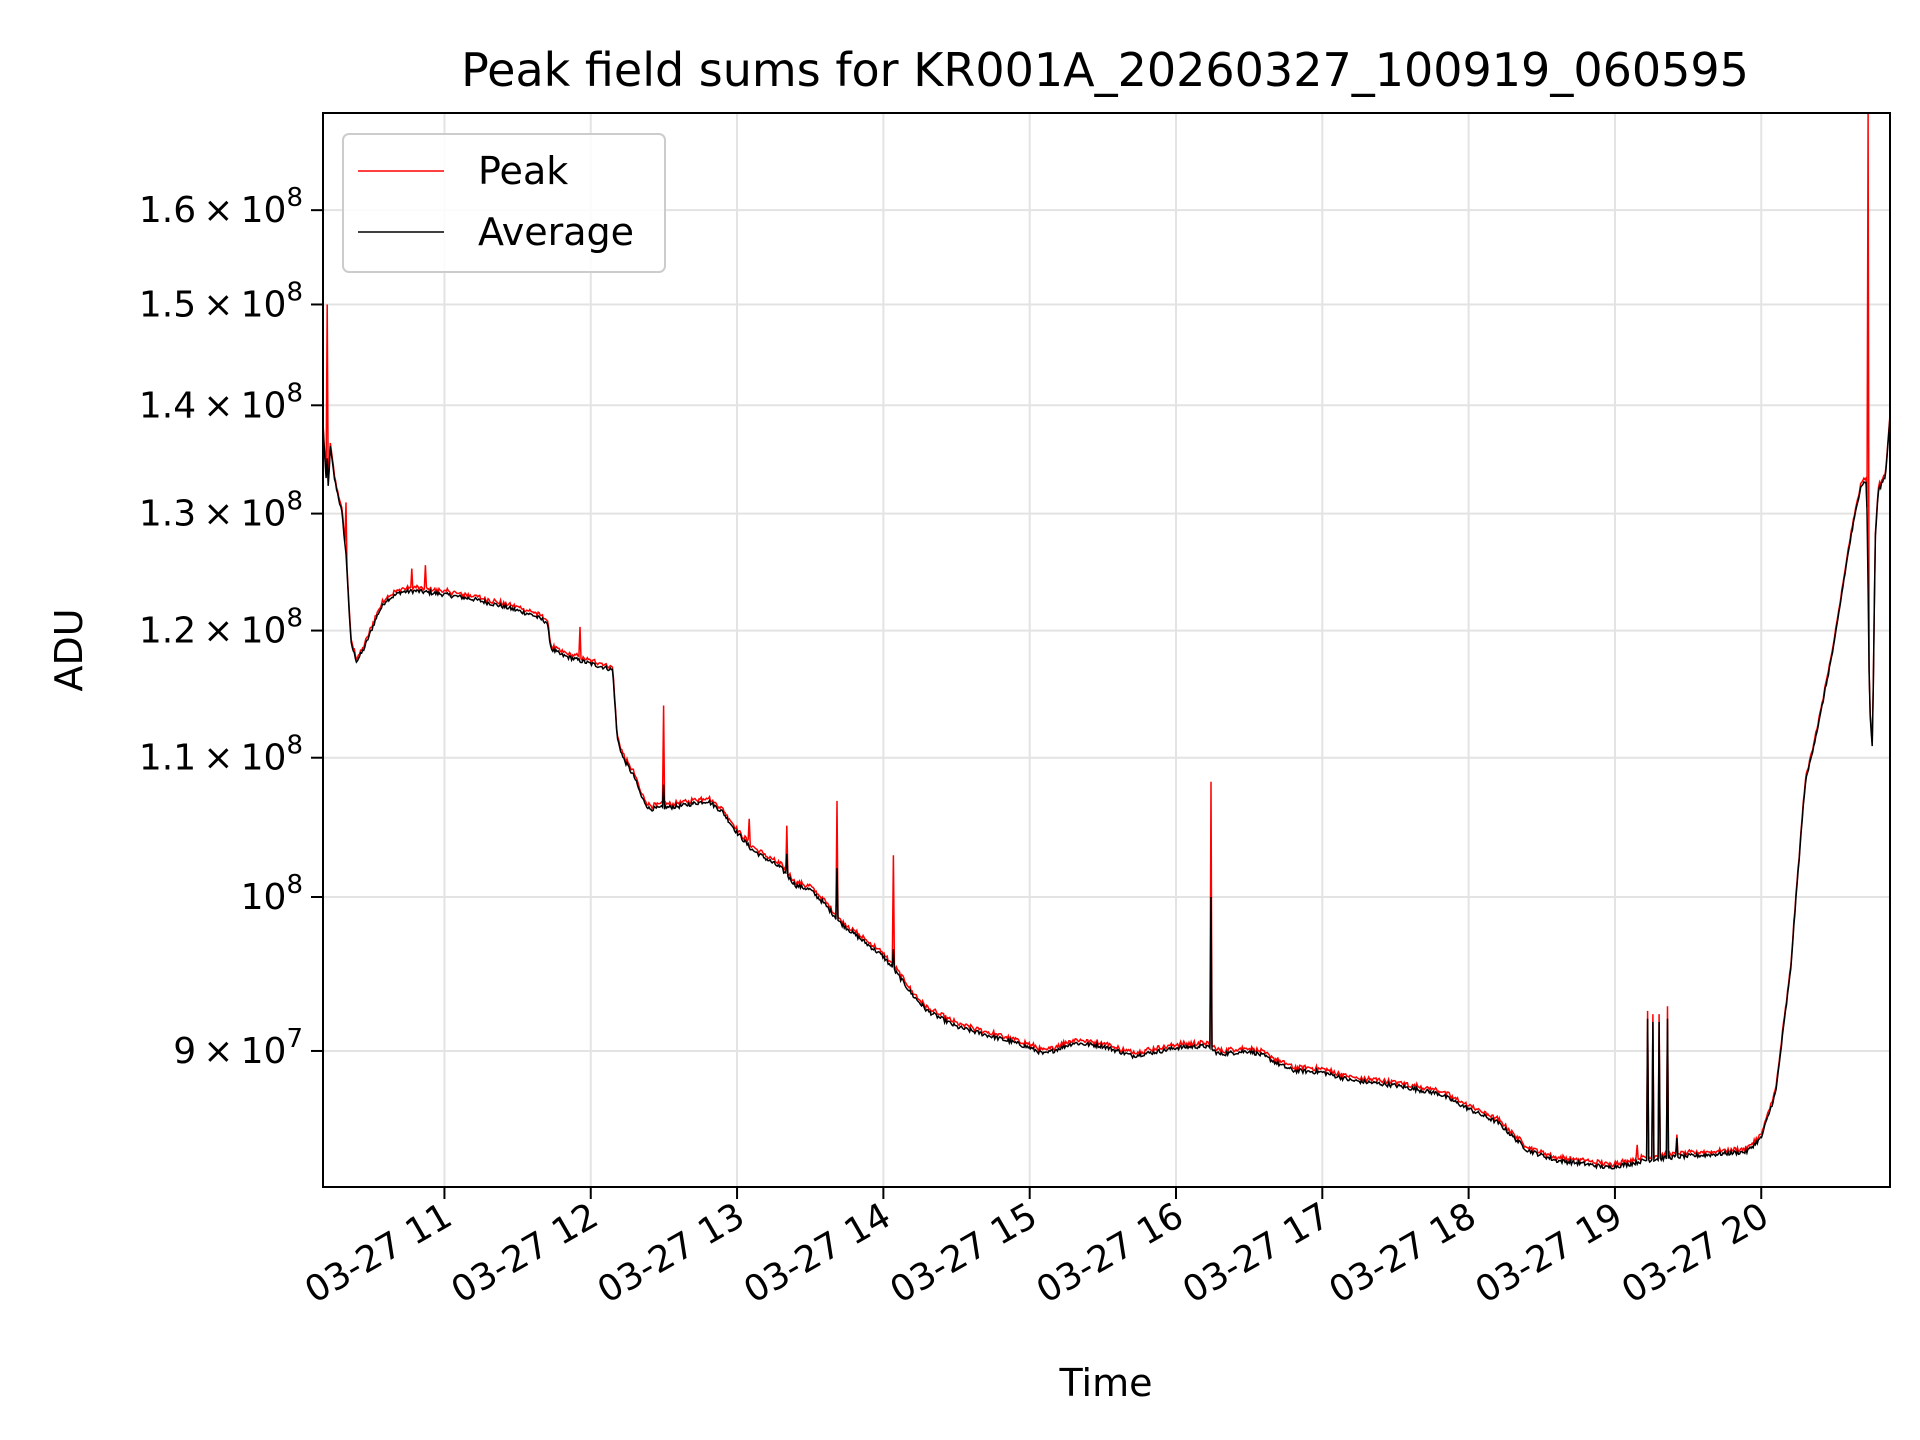 Image resolution: width=1920 pixels, height=1440 pixels. I want to click on y-tick-label: 1.1 × 108, so click(221, 755).